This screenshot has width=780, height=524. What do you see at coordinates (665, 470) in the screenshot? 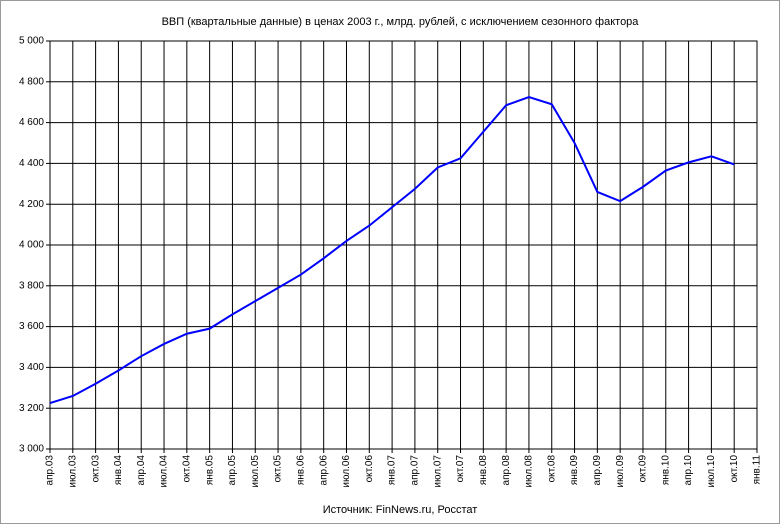
I see `x-tick-label: янв.10` at bounding box center [665, 470].